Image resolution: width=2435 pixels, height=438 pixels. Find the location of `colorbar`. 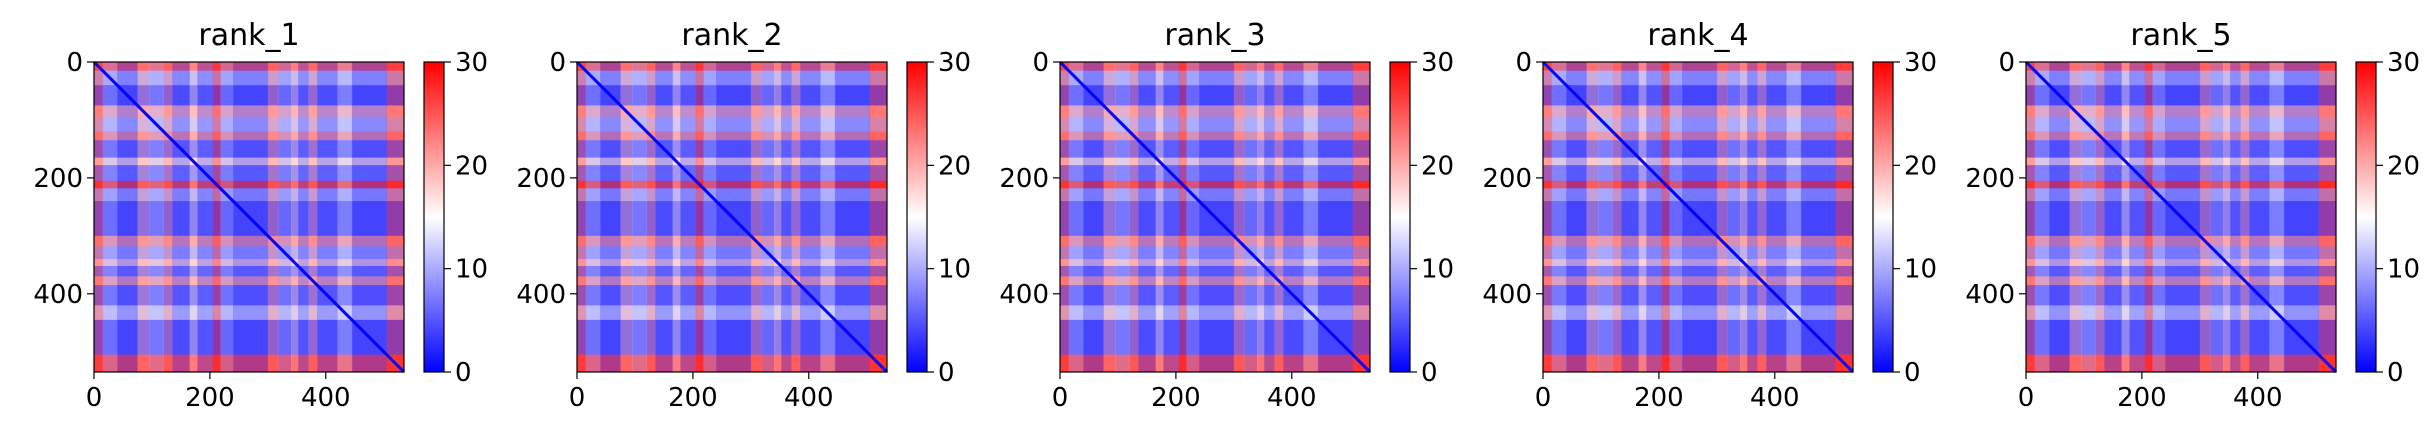

colorbar is located at coordinates (1883, 217).